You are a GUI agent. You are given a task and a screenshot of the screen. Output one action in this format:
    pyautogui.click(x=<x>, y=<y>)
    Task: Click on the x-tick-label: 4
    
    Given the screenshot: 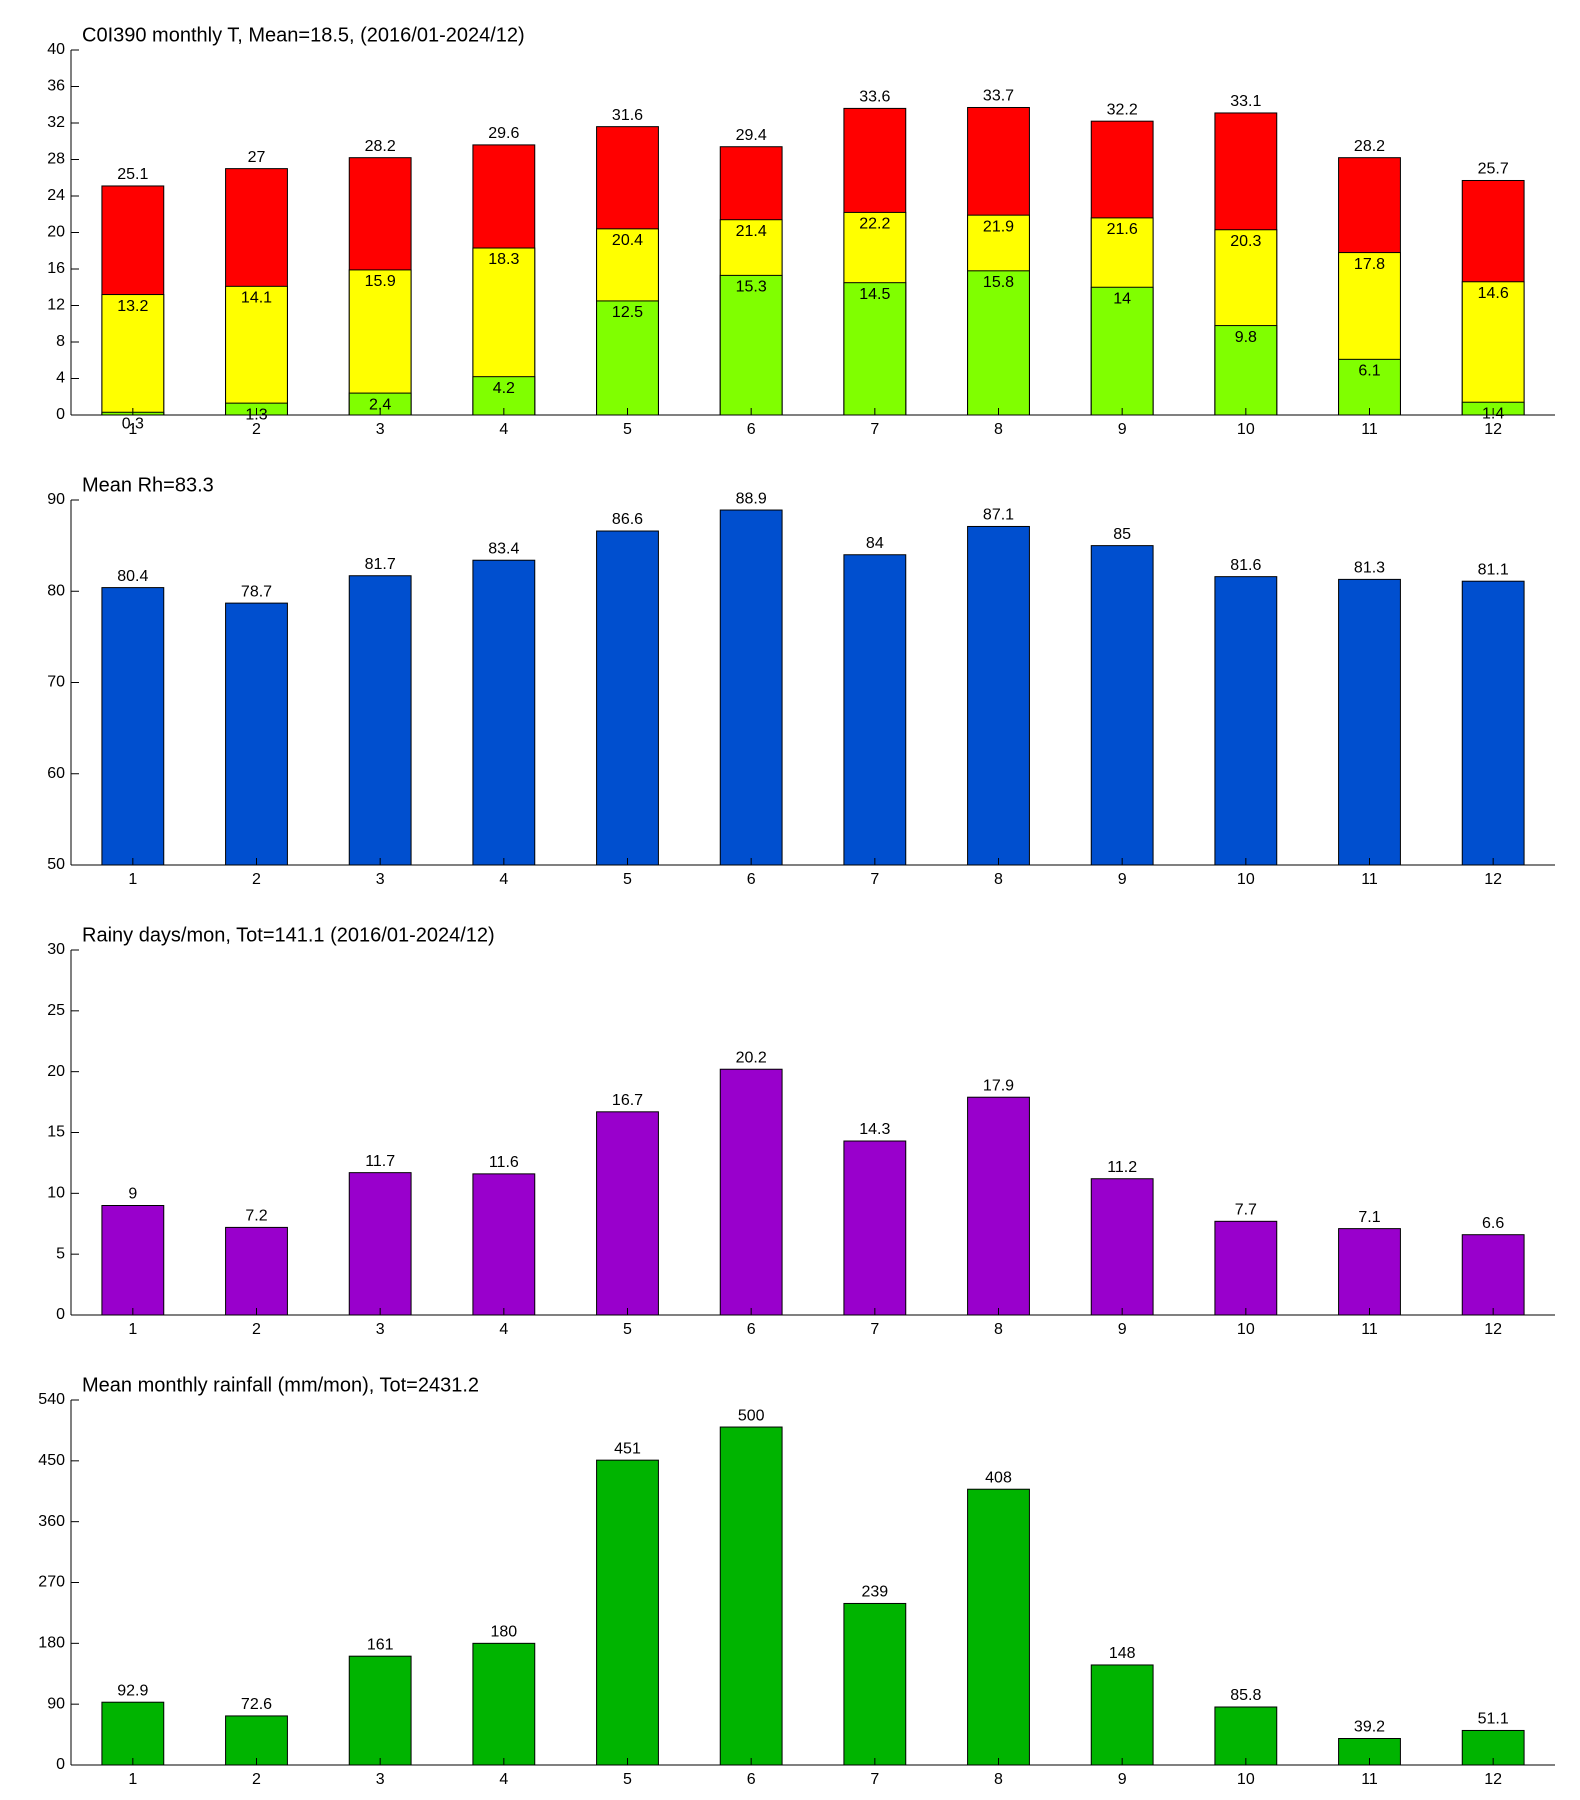 What is the action you would take?
    pyautogui.click(x=503, y=429)
    